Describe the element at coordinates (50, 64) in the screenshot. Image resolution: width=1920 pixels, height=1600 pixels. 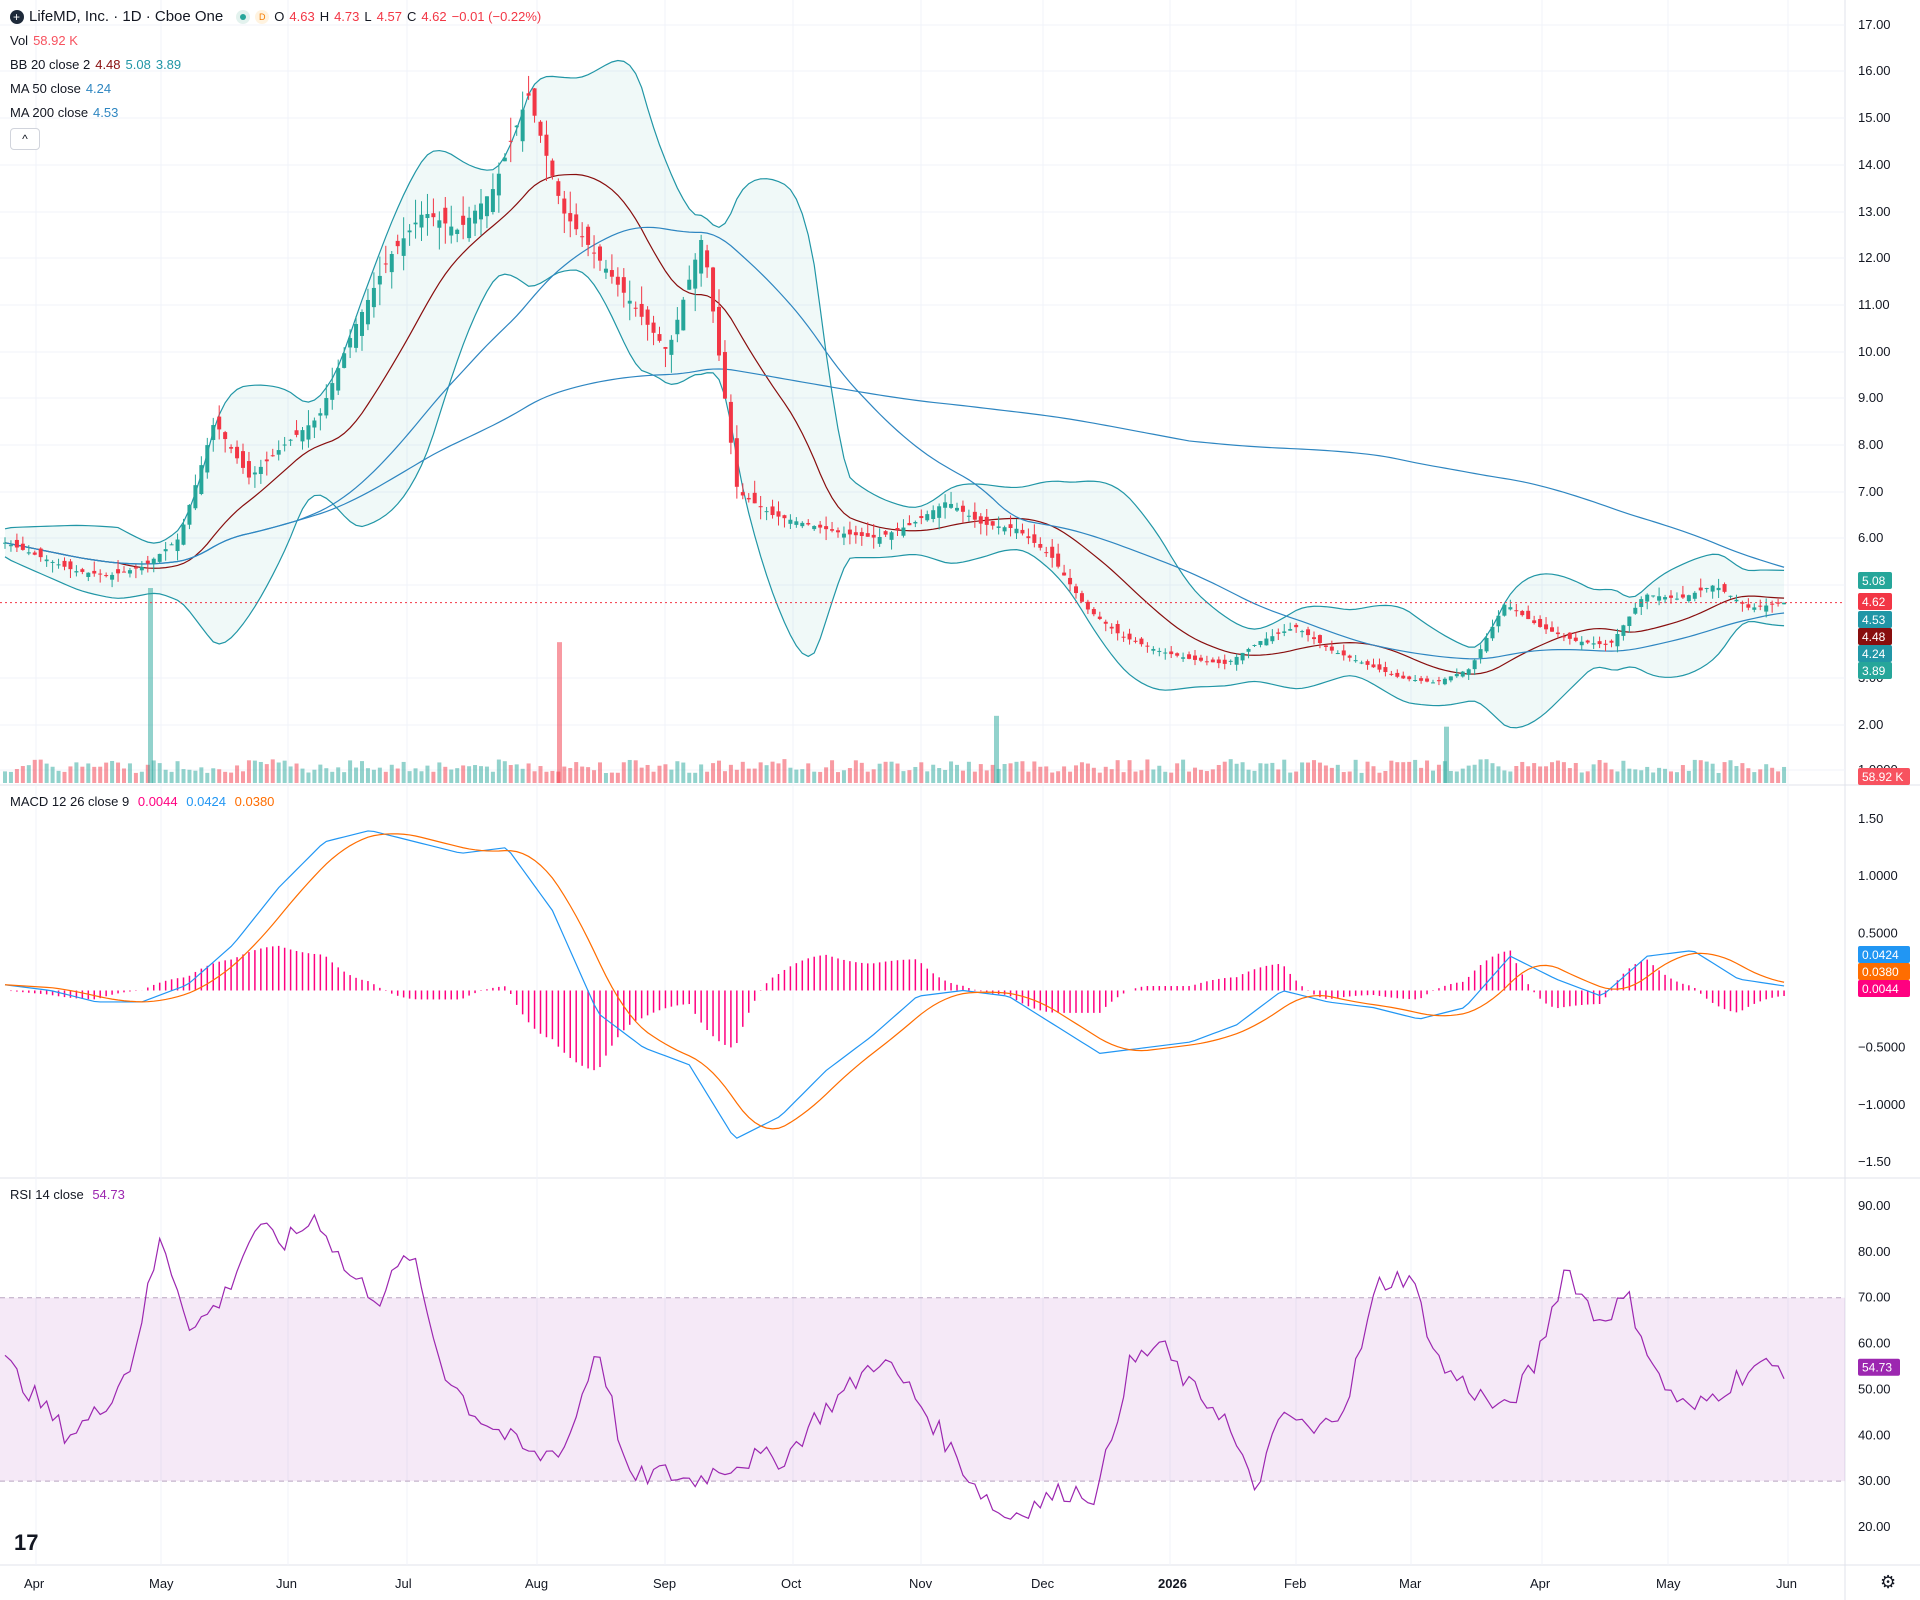
I see `bb-label: BB 20 close 2` at that location.